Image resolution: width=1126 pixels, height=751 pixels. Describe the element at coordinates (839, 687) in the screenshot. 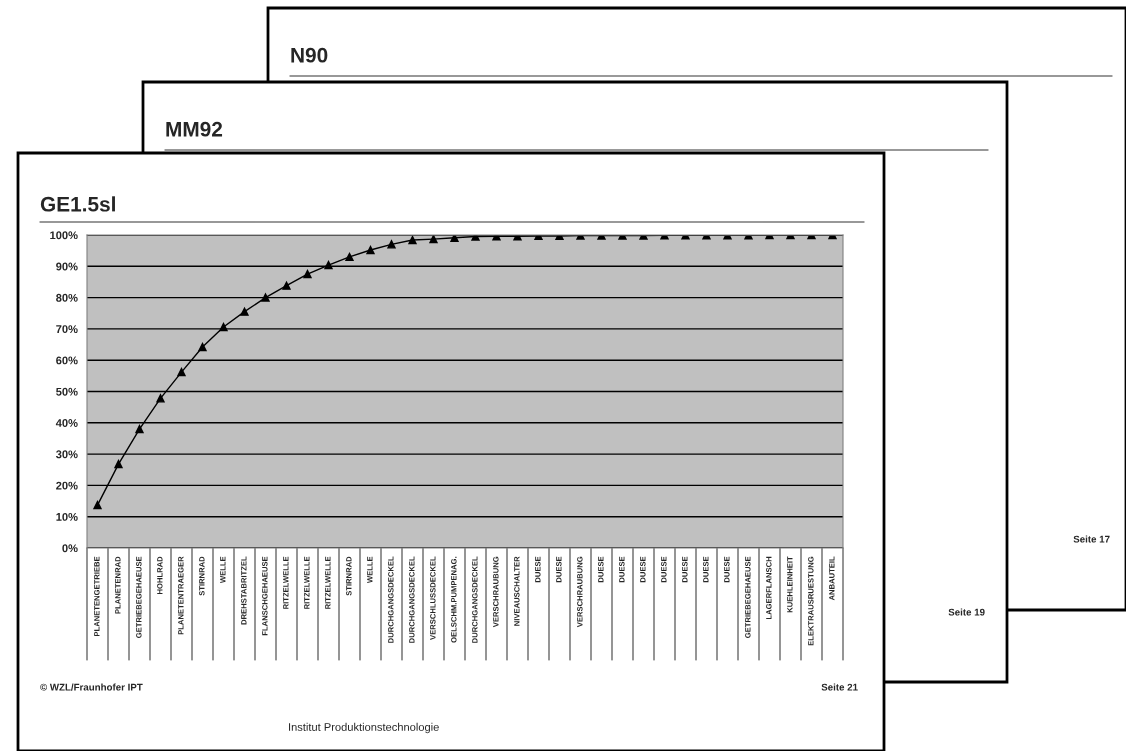

I see `text: Seite 21` at that location.